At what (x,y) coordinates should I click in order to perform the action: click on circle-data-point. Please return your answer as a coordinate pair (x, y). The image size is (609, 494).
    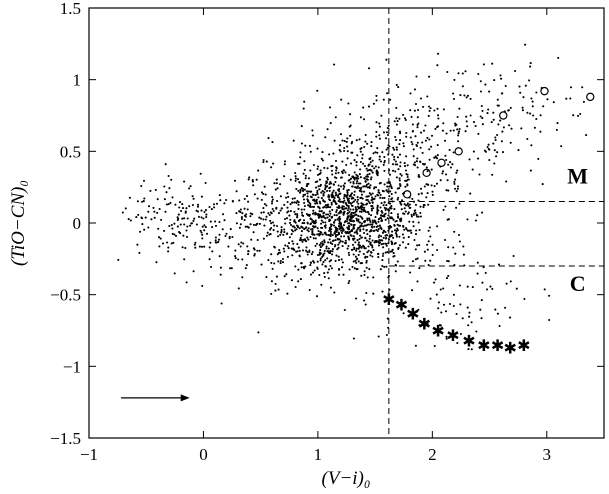
    Looking at the image, I should click on (503, 115).